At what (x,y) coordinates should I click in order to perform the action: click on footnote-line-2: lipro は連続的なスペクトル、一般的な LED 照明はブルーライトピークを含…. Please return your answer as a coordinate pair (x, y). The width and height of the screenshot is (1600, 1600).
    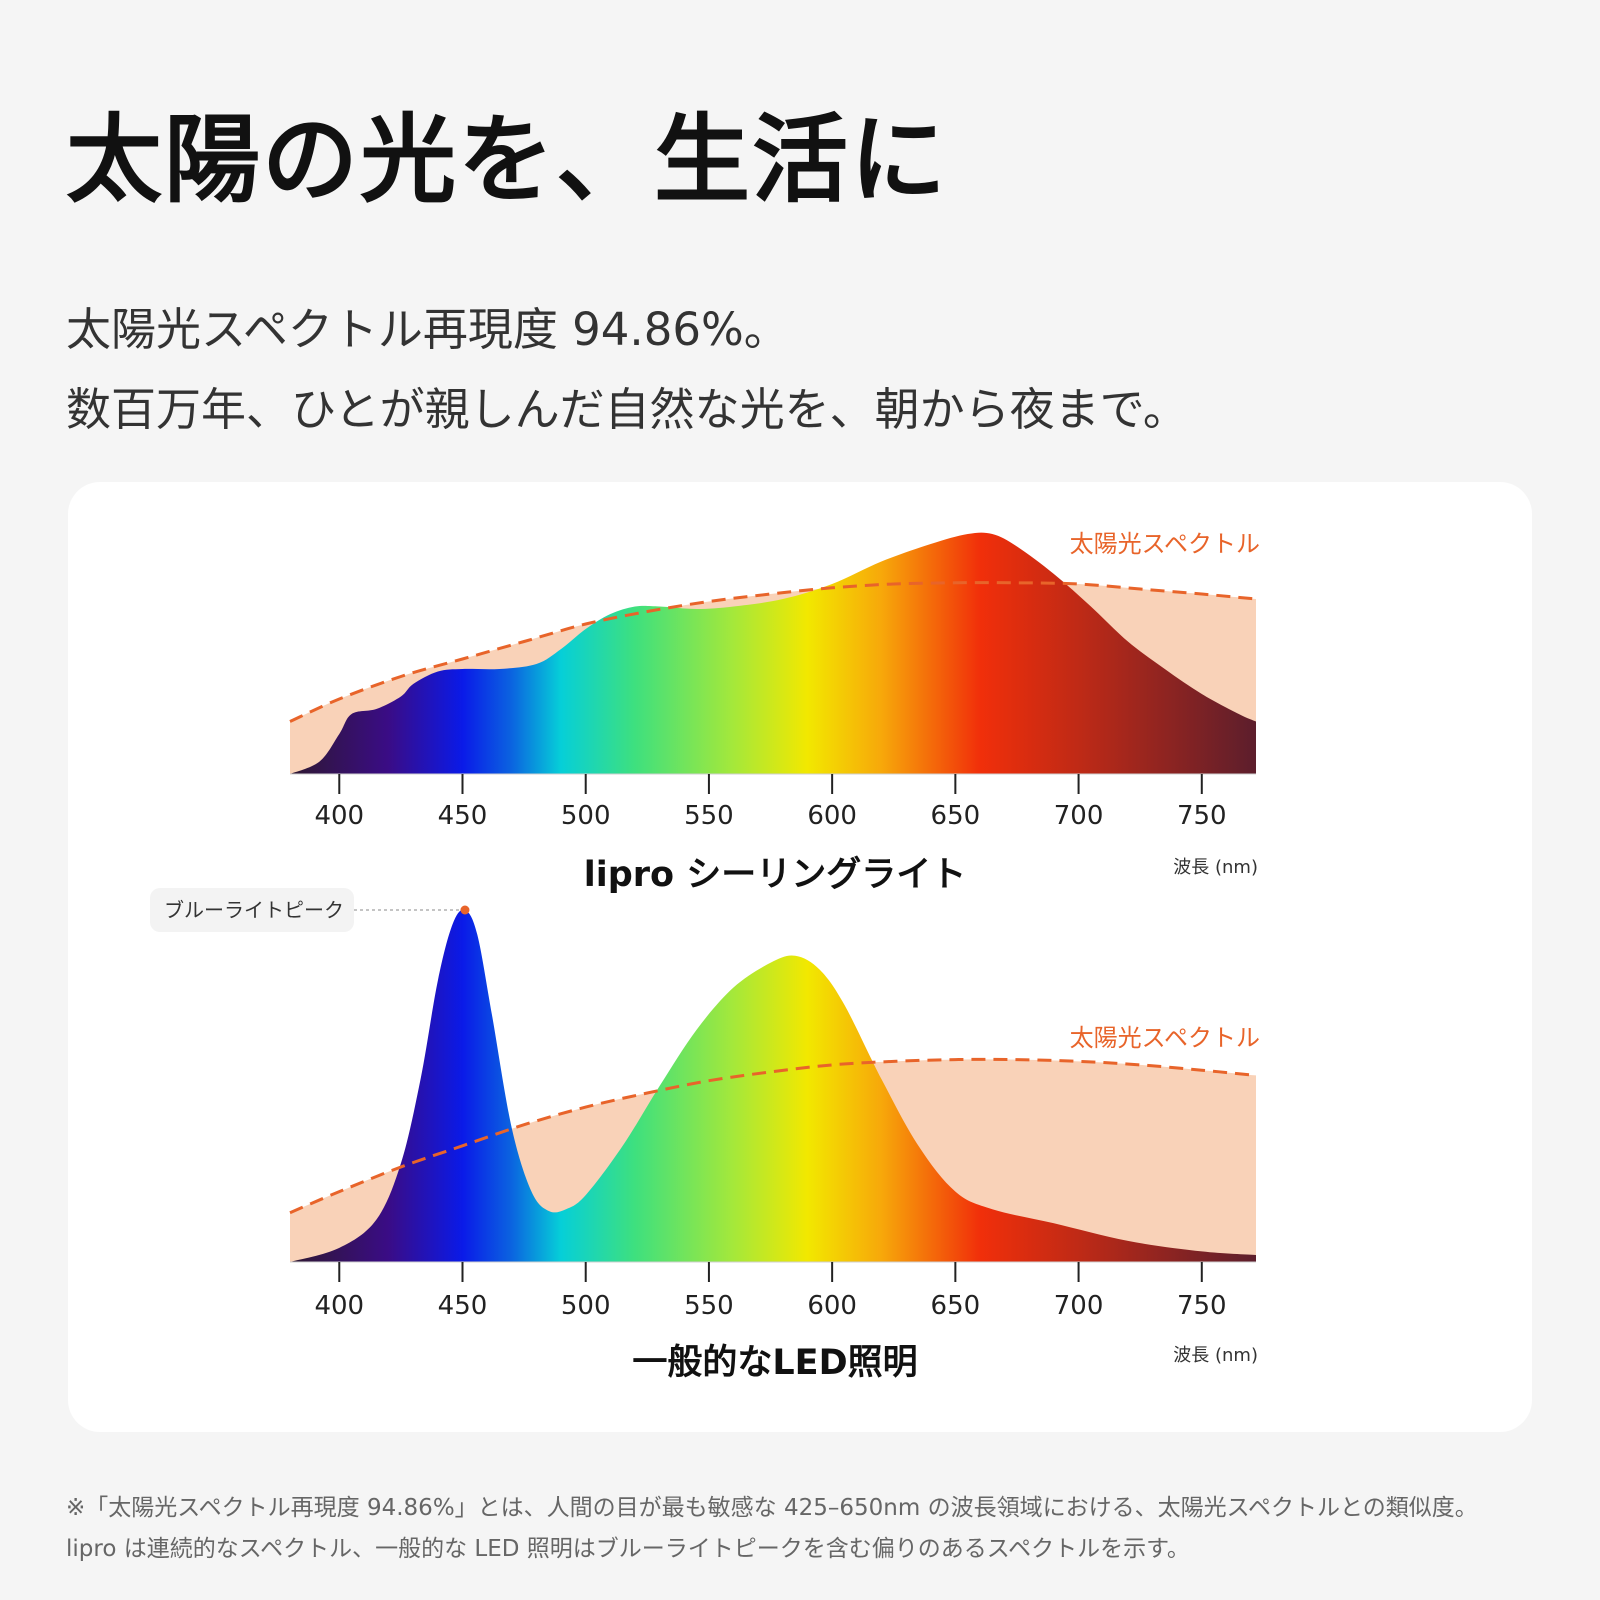
    Looking at the image, I should click on (628, 1549).